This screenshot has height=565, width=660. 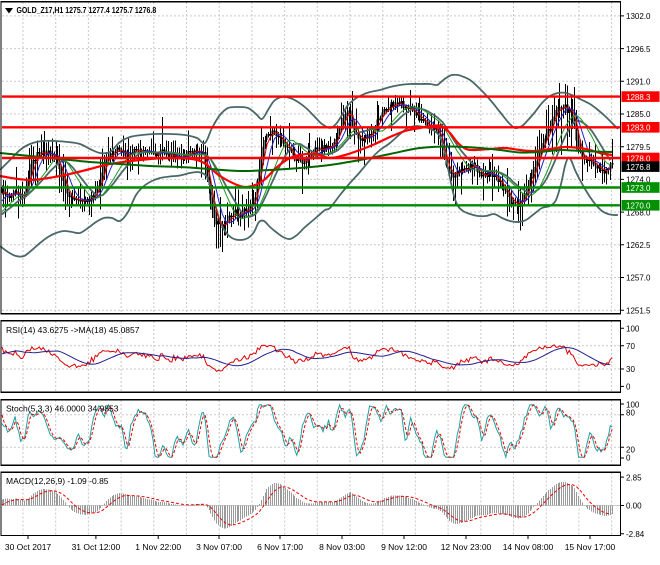 What do you see at coordinates (404, 547) in the screenshot?
I see `svg-text: 9 Nov 12:00` at bounding box center [404, 547].